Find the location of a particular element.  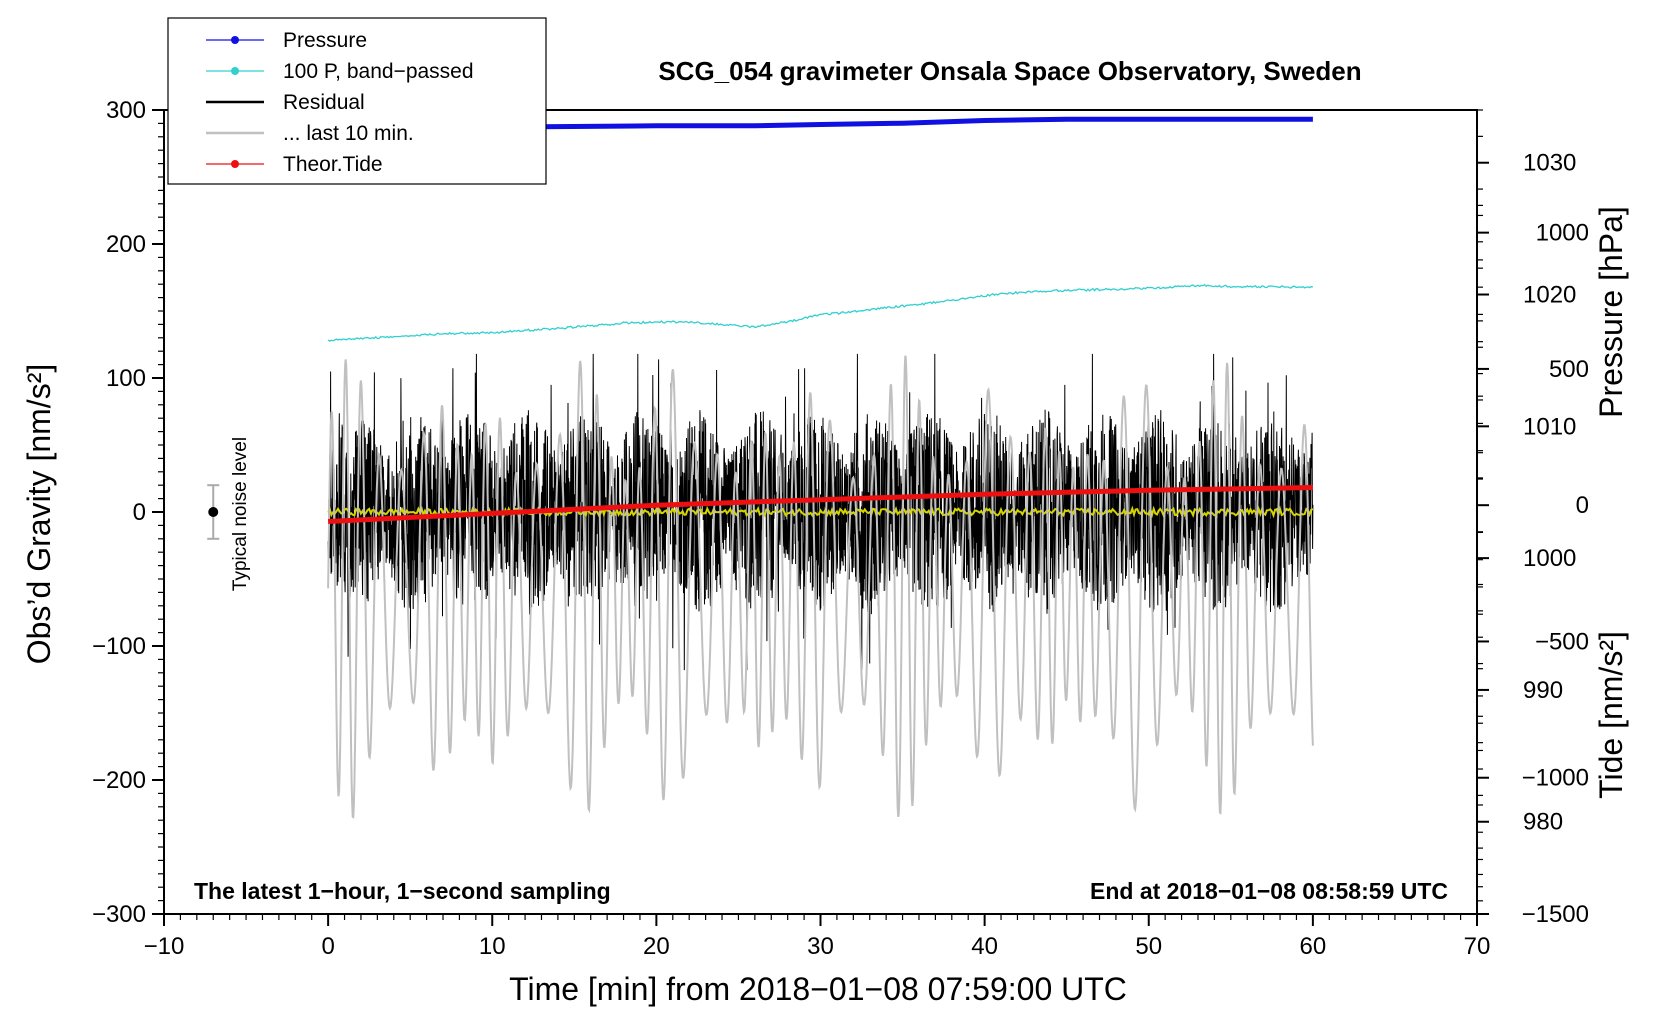

tide-tick-label: 1000 is located at coordinates (1562, 233).